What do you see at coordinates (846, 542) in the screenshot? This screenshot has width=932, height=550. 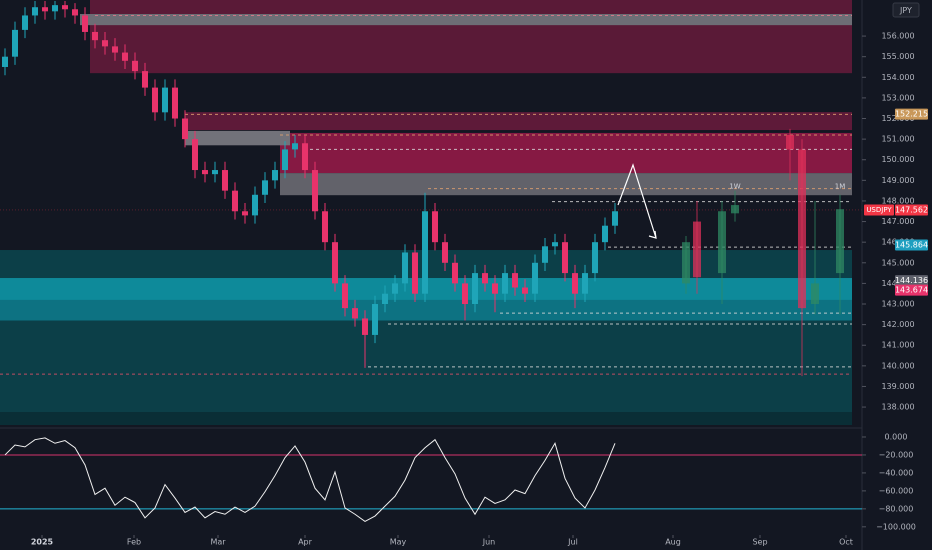 I see `x-tick-label: Oct` at bounding box center [846, 542].